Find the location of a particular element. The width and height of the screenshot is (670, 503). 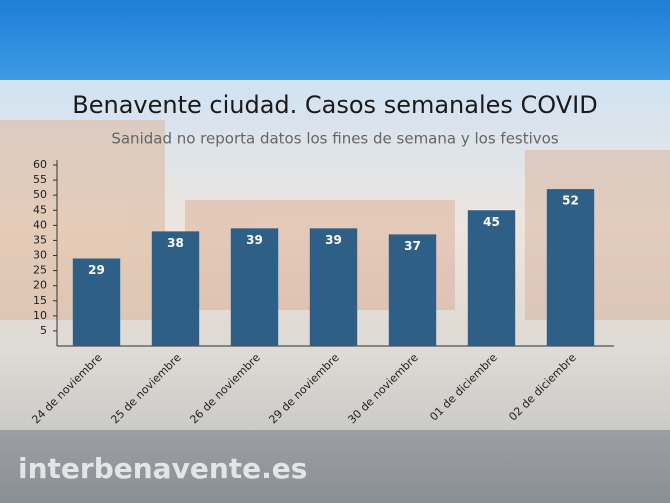

value-label: 45 is located at coordinates (491, 222).